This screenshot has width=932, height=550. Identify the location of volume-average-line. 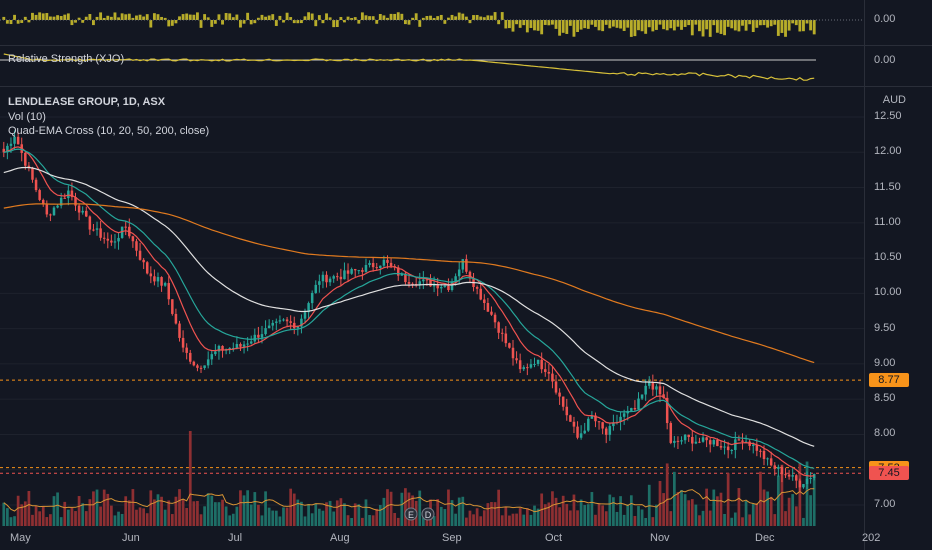
(409, 500).